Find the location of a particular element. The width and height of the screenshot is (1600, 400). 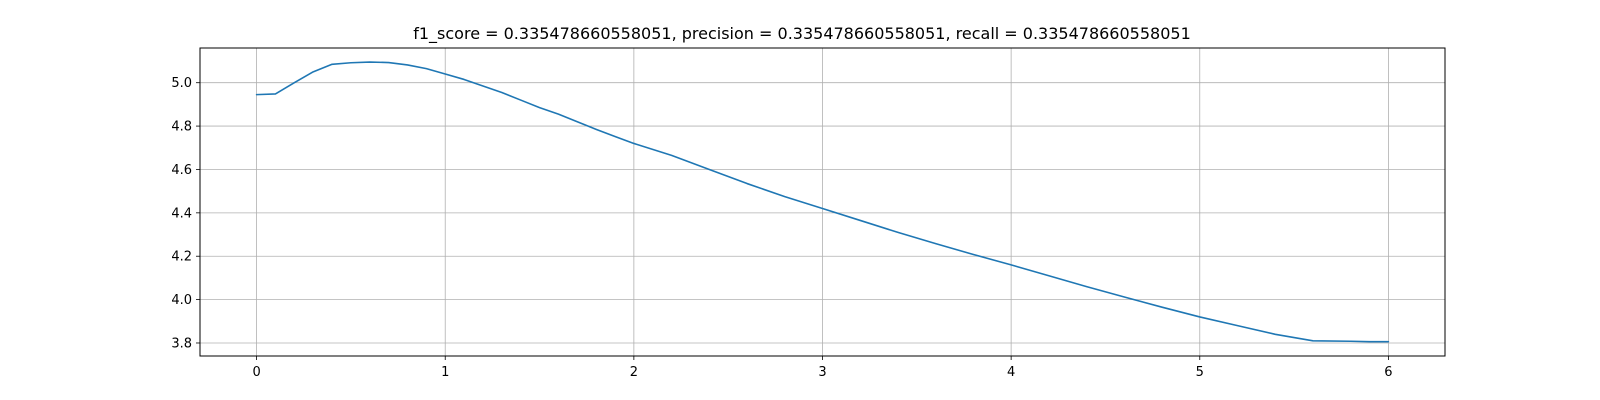

y-tick-label: 3.8 is located at coordinates (181, 343).